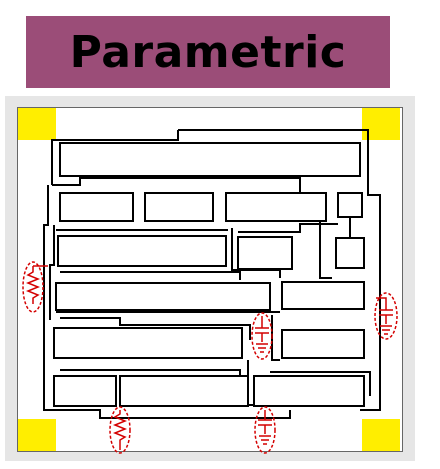  I want to click on capacitor-marker-right, so click(386, 316).